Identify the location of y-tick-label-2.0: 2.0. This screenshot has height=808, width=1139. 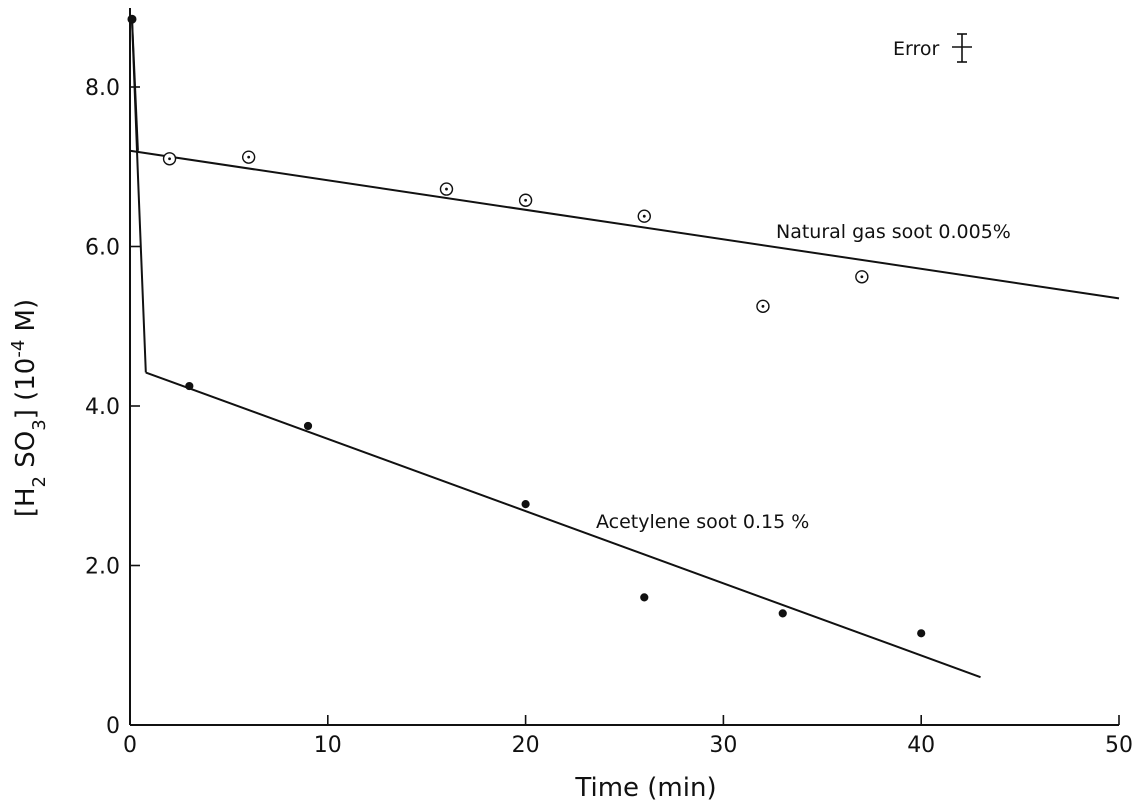
(102, 567).